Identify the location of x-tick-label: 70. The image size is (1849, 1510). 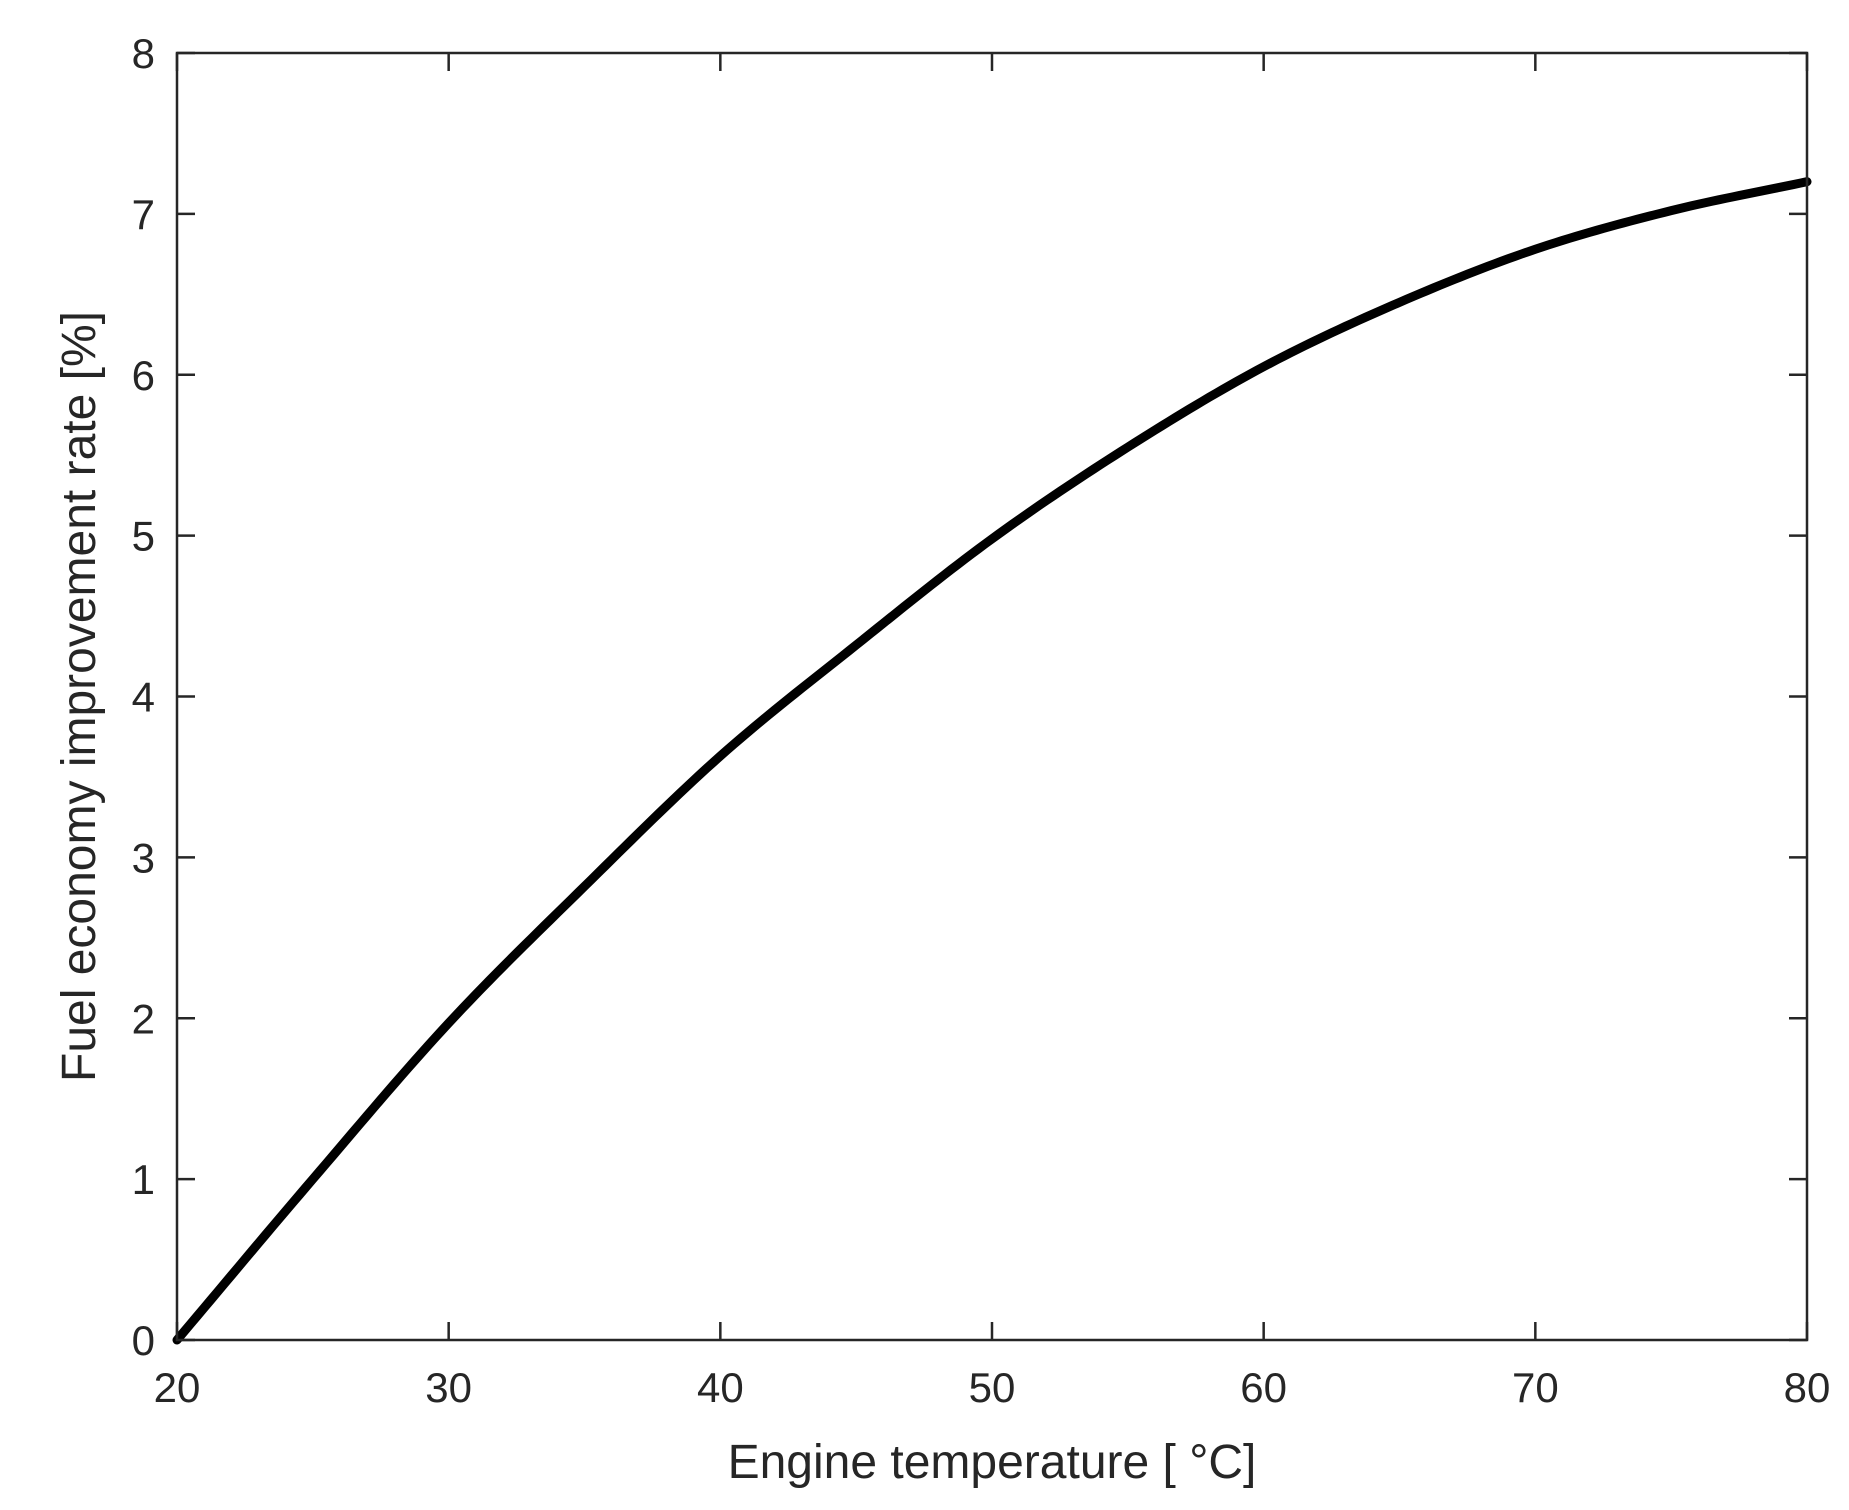
(1535, 1387).